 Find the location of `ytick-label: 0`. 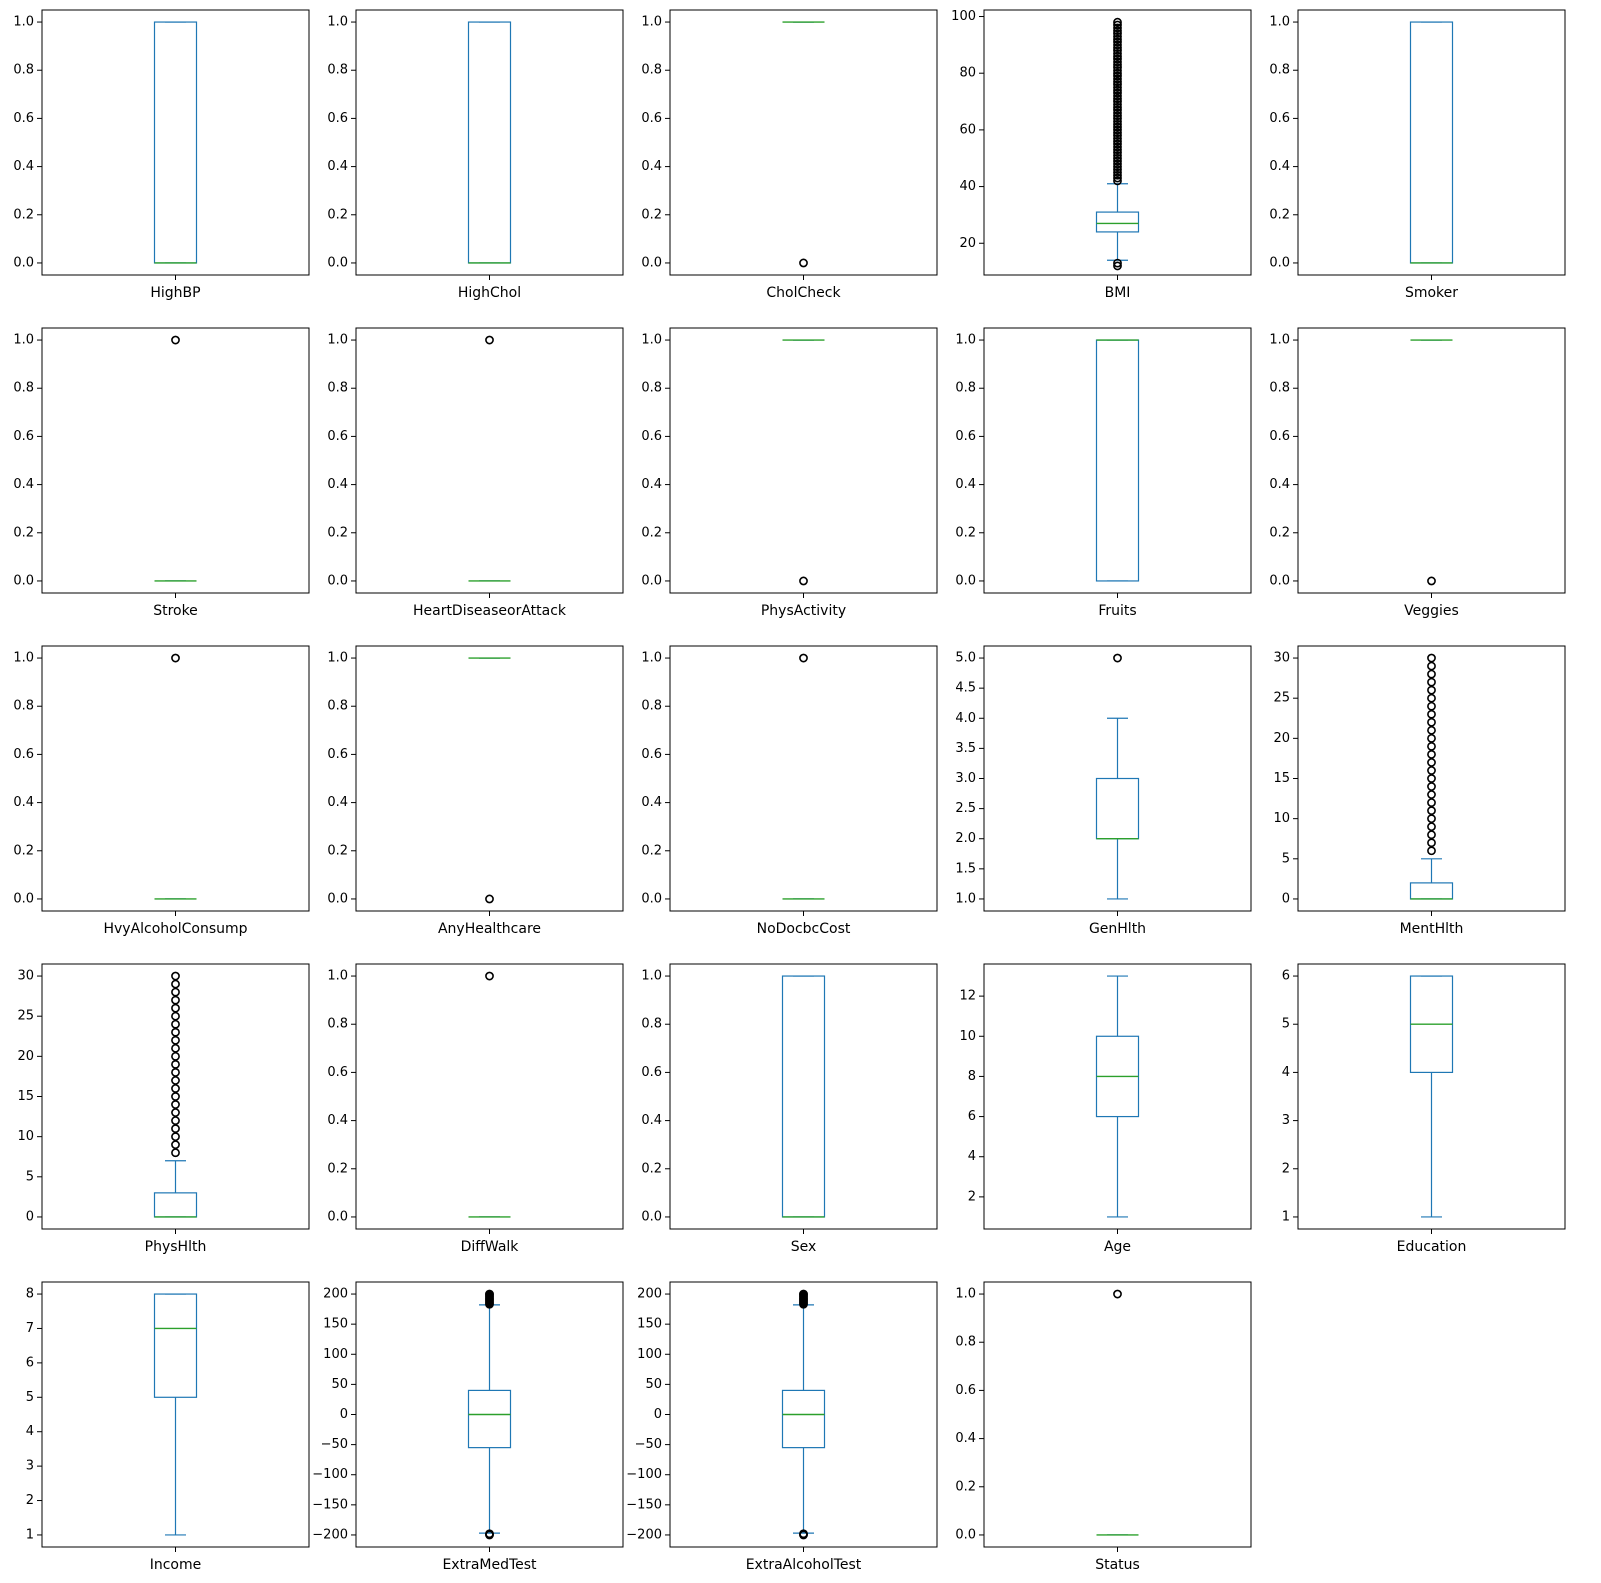

ytick-label: 0 is located at coordinates (344, 1414).